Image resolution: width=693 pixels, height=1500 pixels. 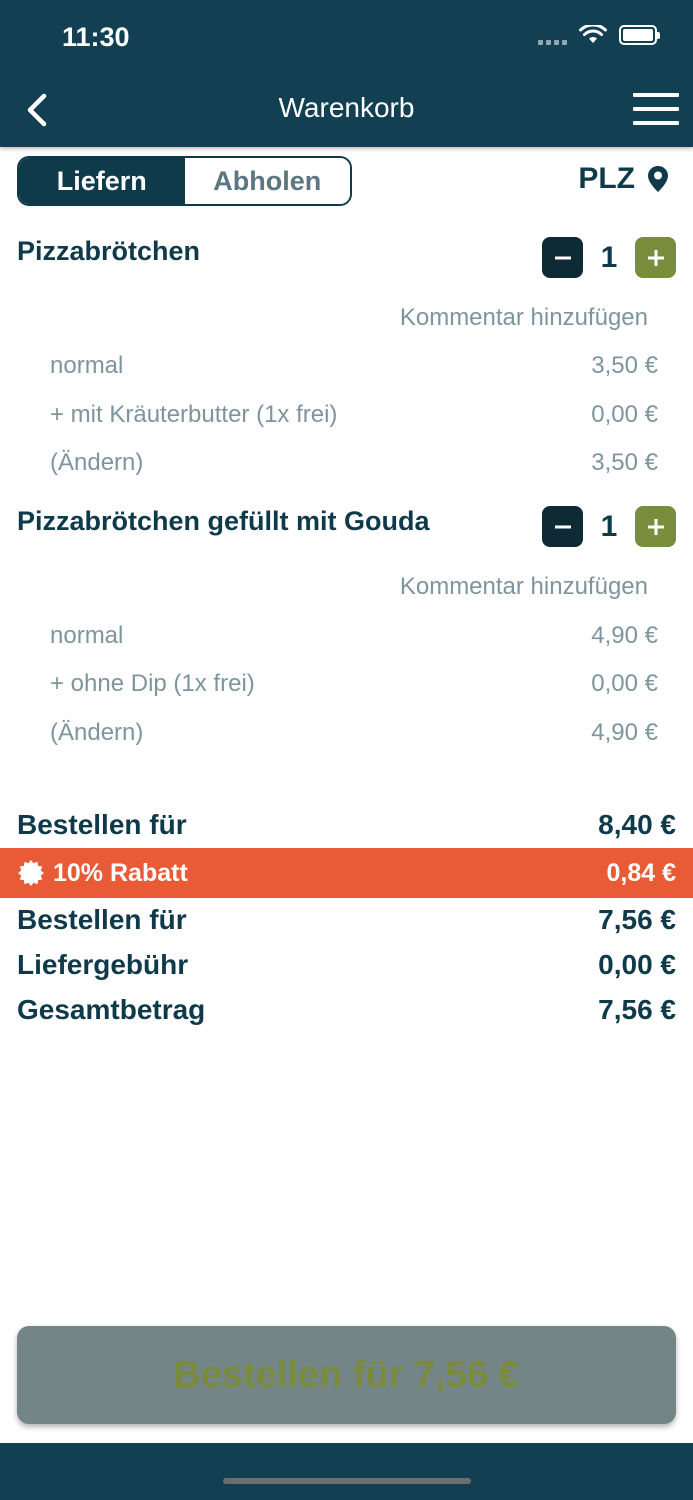 What do you see at coordinates (658, 179) in the screenshot?
I see `location-pin-icon` at bounding box center [658, 179].